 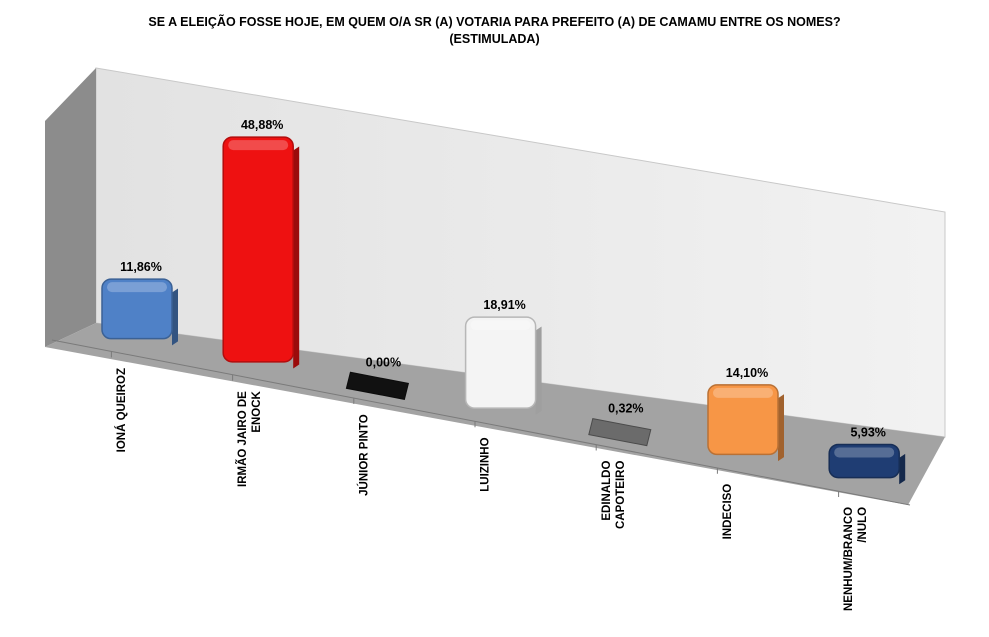 I want to click on value-label-2: 48,88%, so click(x=262, y=125).